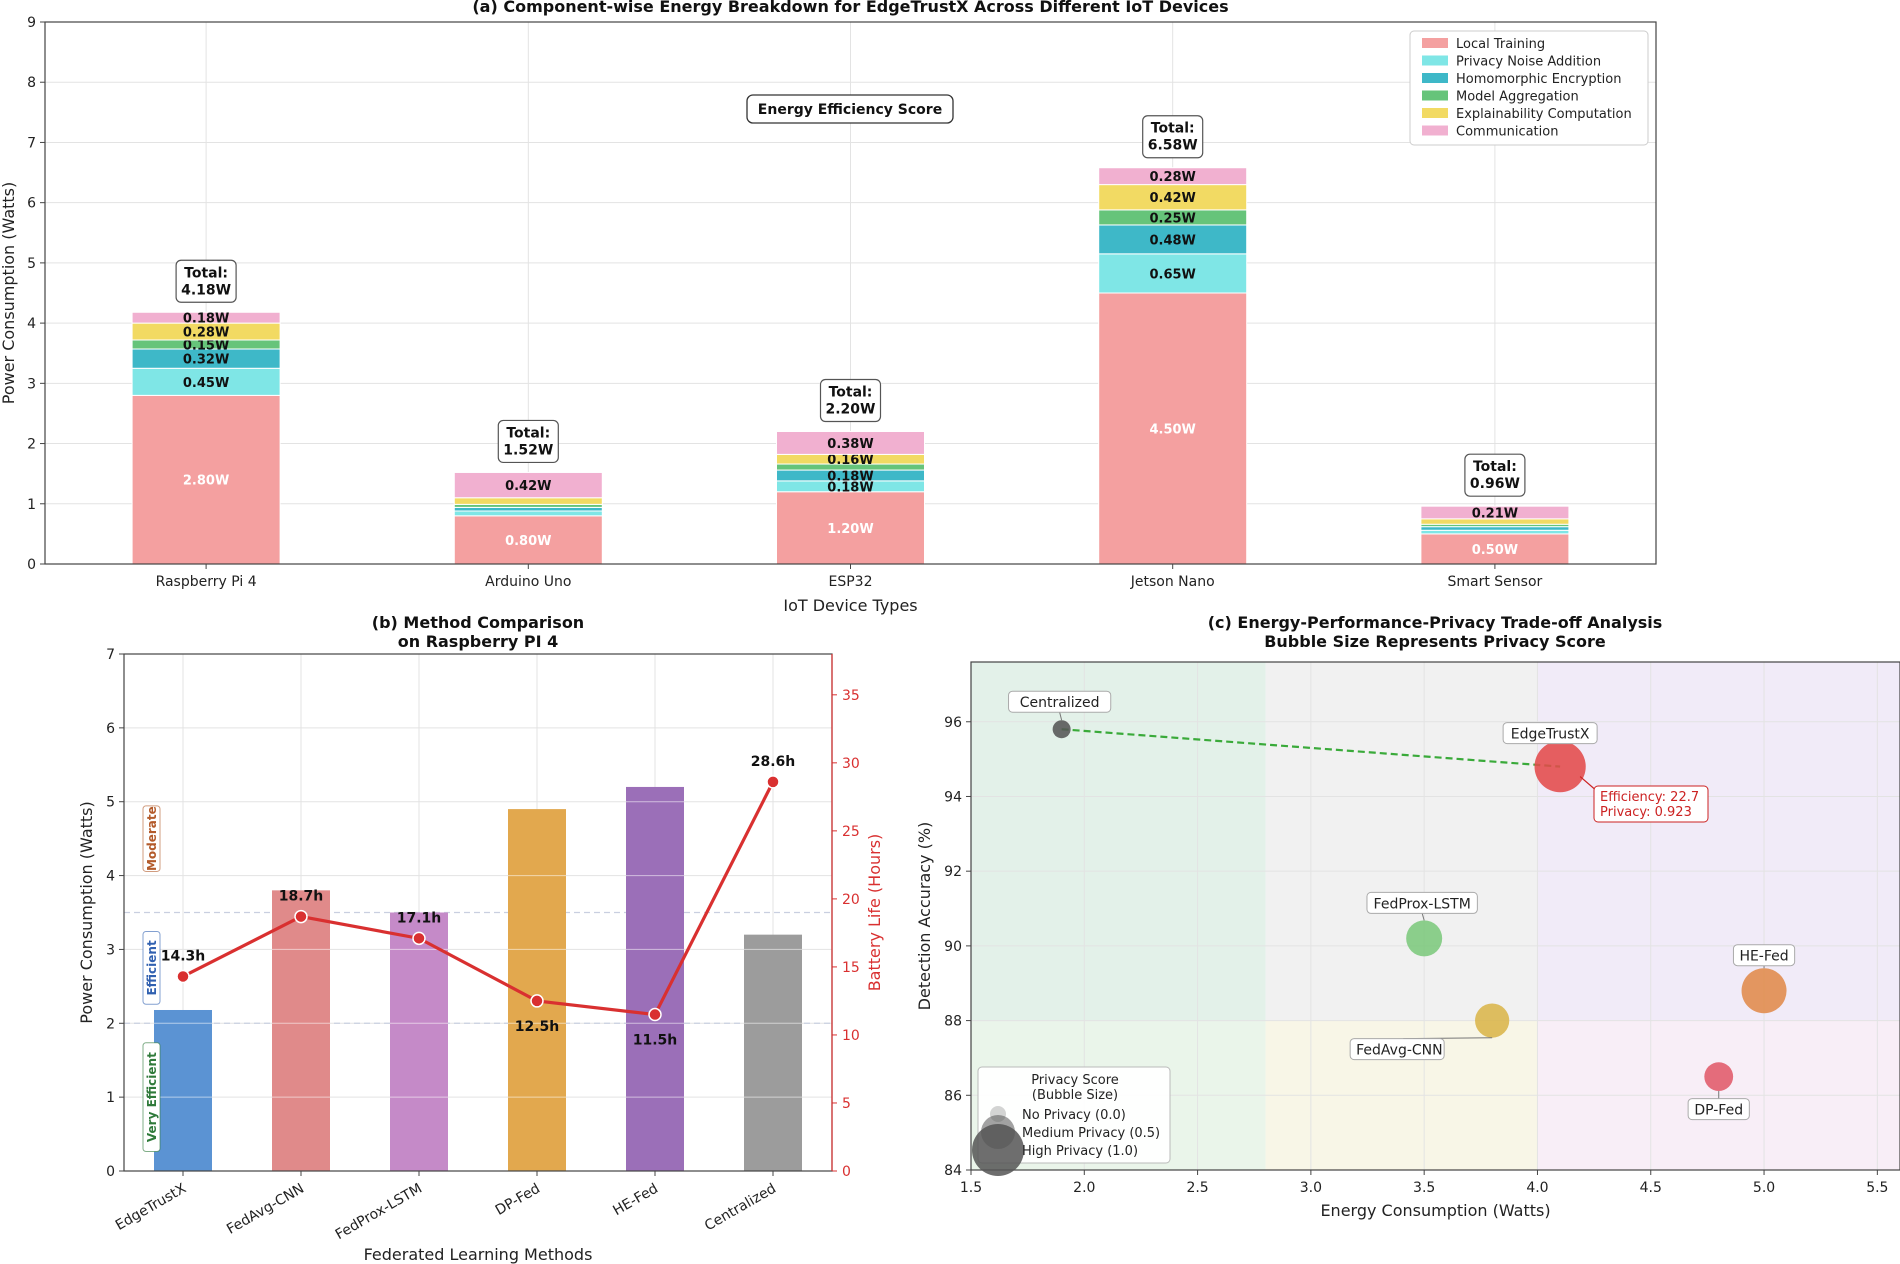 The height and width of the screenshot is (1264, 1900). I want to click on a-legend-label: Communication, so click(1507, 132).